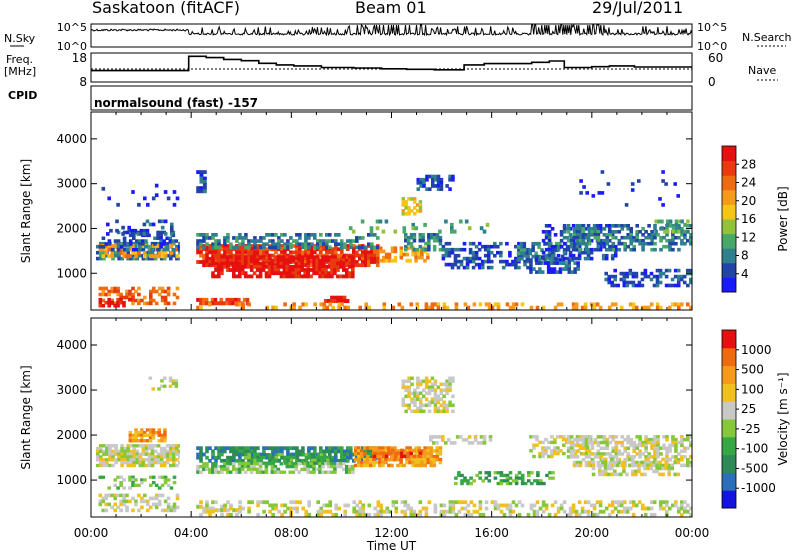 This screenshot has height=554, width=800. Describe the element at coordinates (592, 533) in the screenshot. I see `xtick-label: 20:00` at that location.